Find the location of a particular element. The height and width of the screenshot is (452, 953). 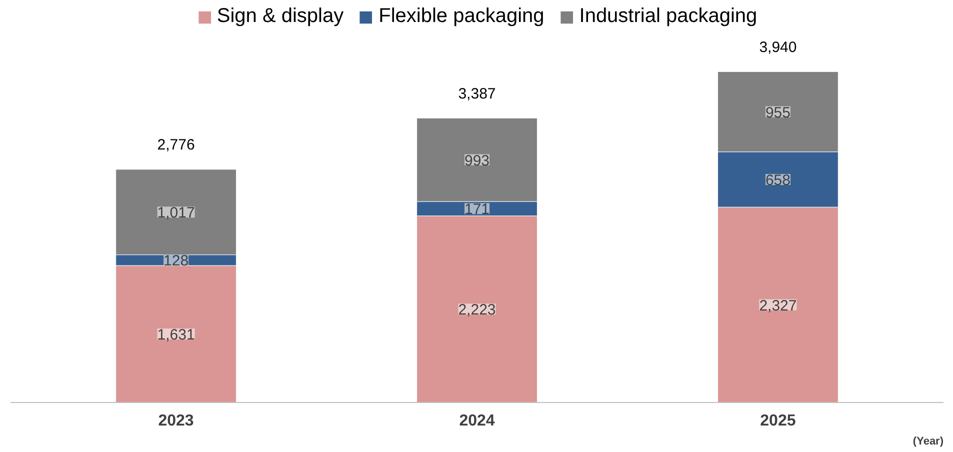

data-label: 2,327 is located at coordinates (778, 305).